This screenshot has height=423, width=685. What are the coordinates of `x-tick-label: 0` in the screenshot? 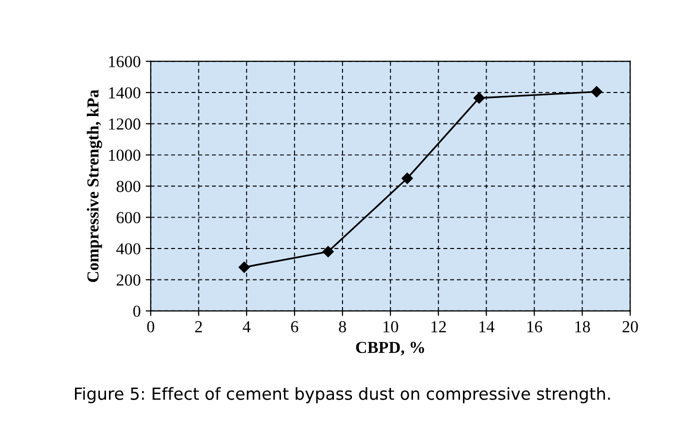 It's located at (150, 326).